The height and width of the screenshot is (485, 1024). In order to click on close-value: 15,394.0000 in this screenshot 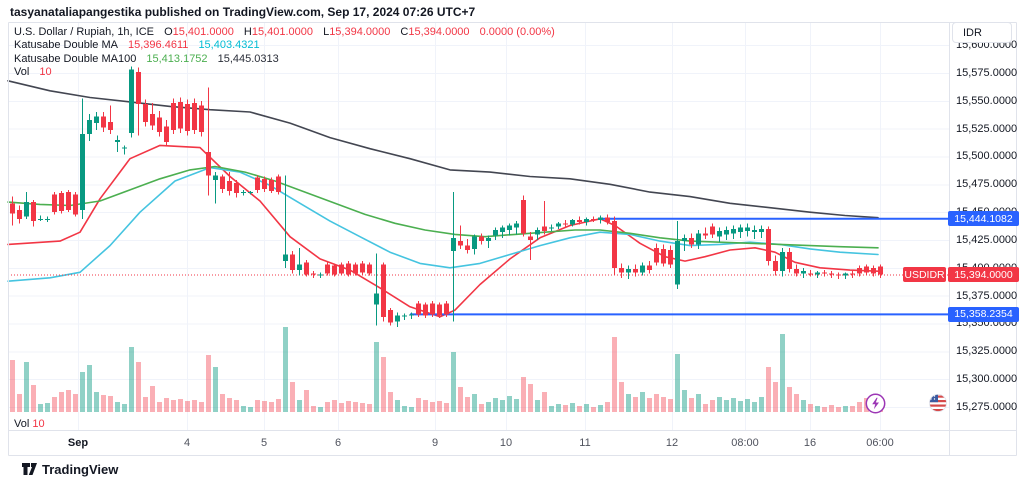, I will do `click(439, 32)`.